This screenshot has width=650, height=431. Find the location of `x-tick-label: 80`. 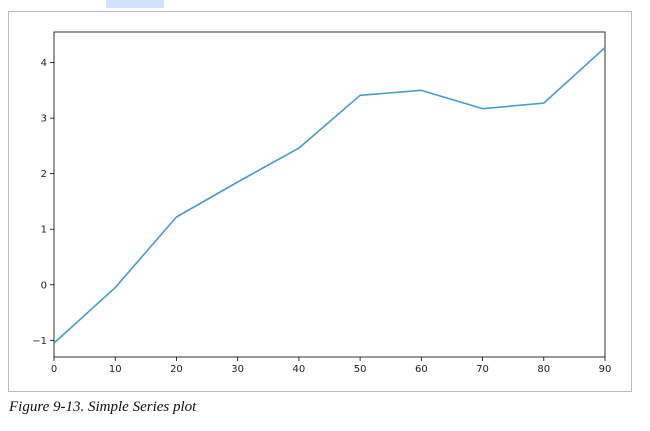

x-tick-label: 80 is located at coordinates (543, 369).